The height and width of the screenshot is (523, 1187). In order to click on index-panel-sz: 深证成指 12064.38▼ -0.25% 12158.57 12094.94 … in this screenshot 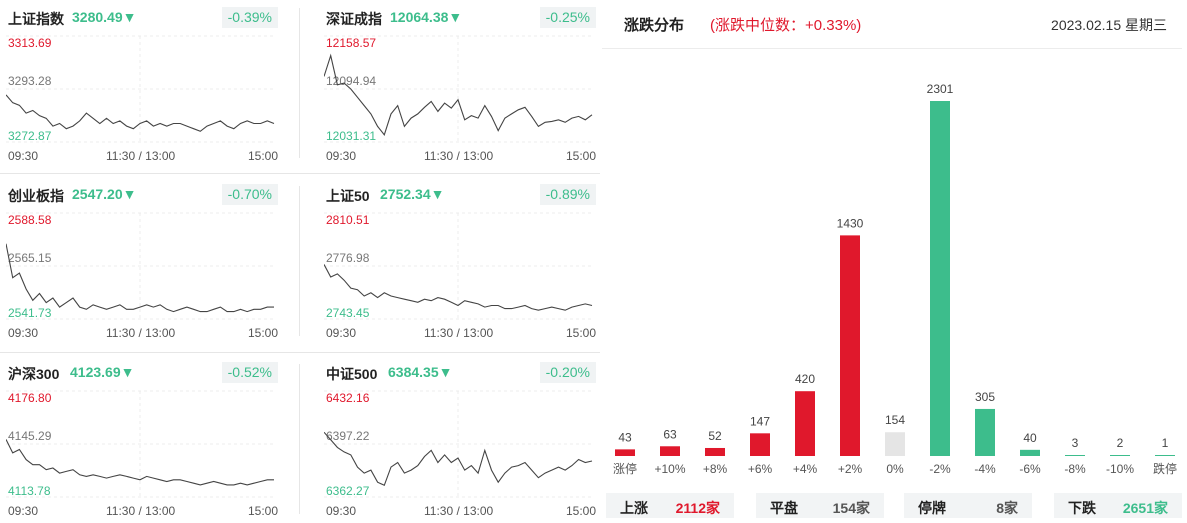, I will do `click(460, 88)`.